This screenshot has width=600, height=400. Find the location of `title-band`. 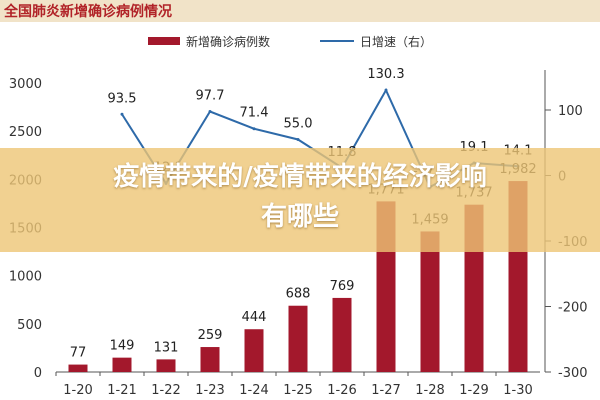

title-band is located at coordinates (300, 11).